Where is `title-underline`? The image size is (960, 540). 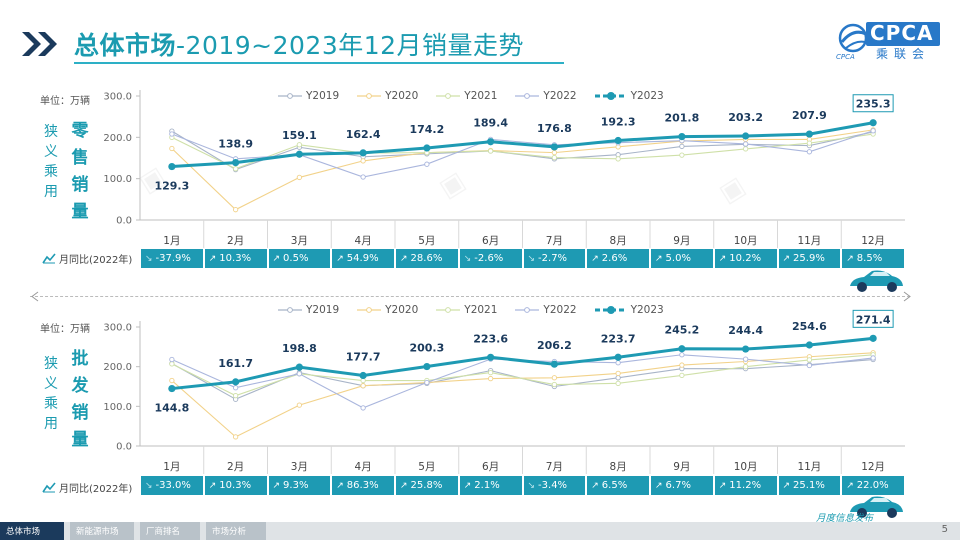
title-underline is located at coordinates (319, 63).